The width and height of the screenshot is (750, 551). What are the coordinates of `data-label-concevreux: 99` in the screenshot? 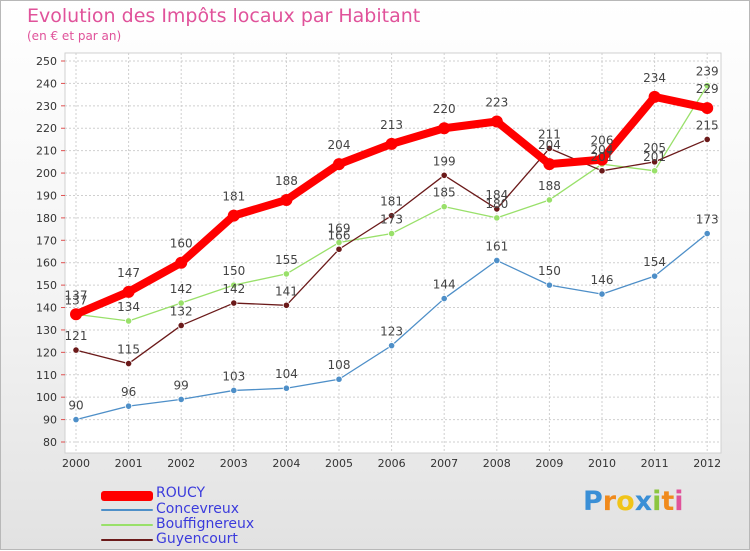 It's located at (181, 385).